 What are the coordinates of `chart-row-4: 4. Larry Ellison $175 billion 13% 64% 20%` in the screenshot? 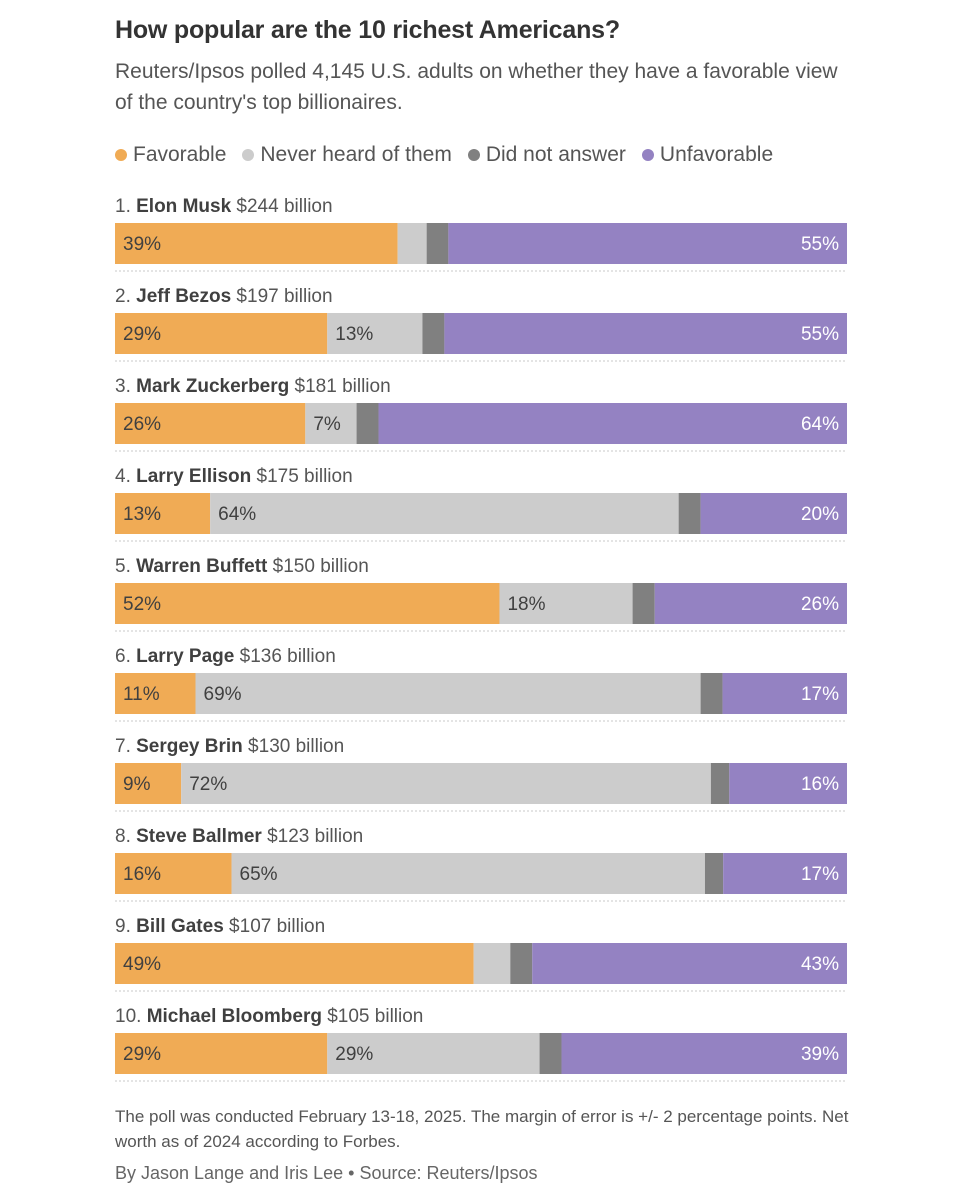 It's located at (481, 504).